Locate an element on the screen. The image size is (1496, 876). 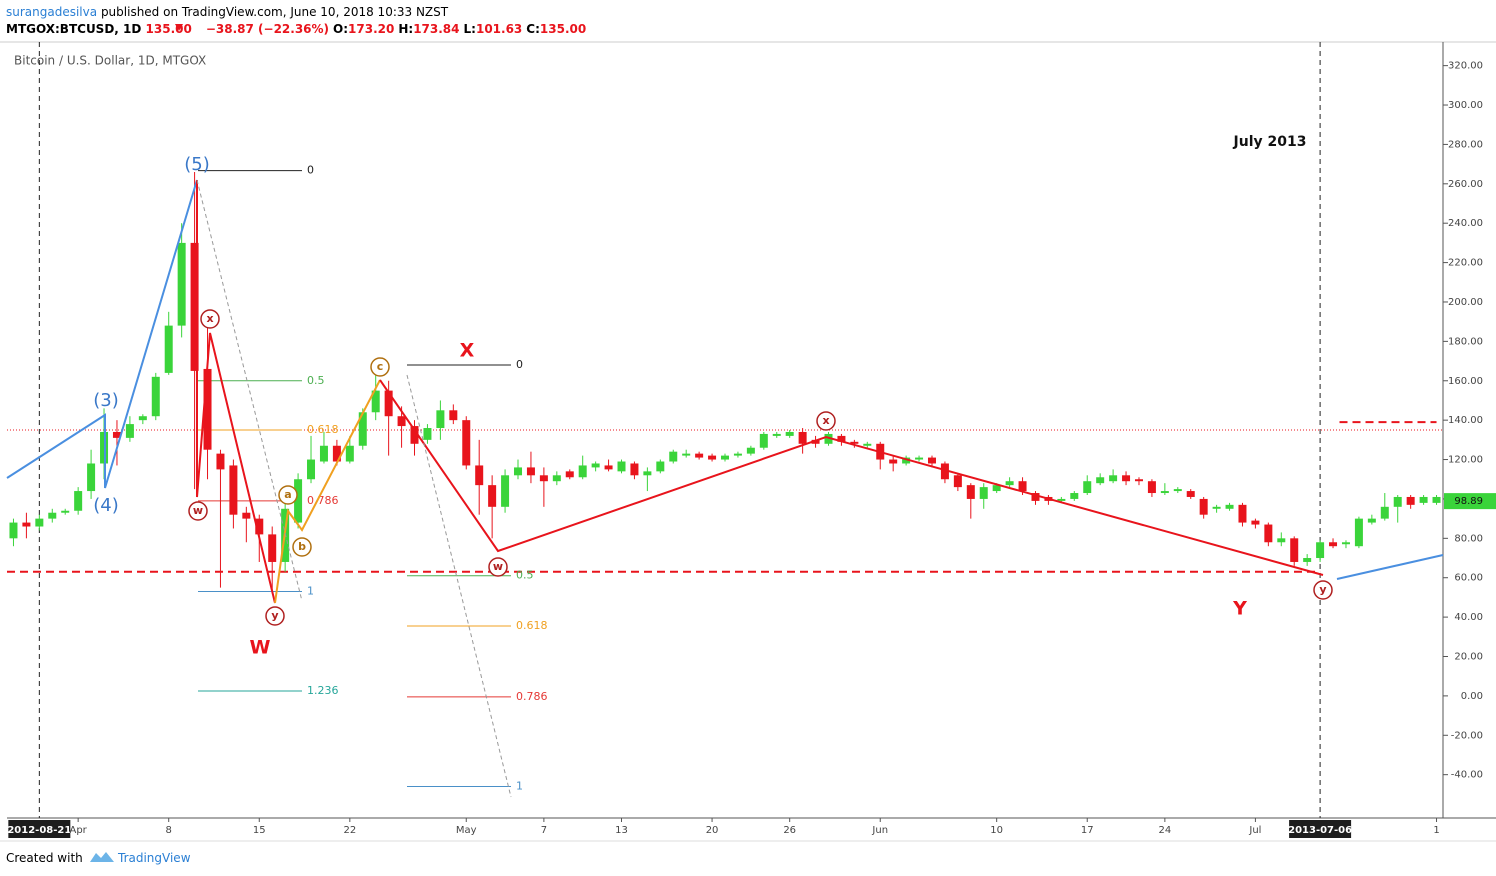
wave-label: x is located at coordinates (825, 420).